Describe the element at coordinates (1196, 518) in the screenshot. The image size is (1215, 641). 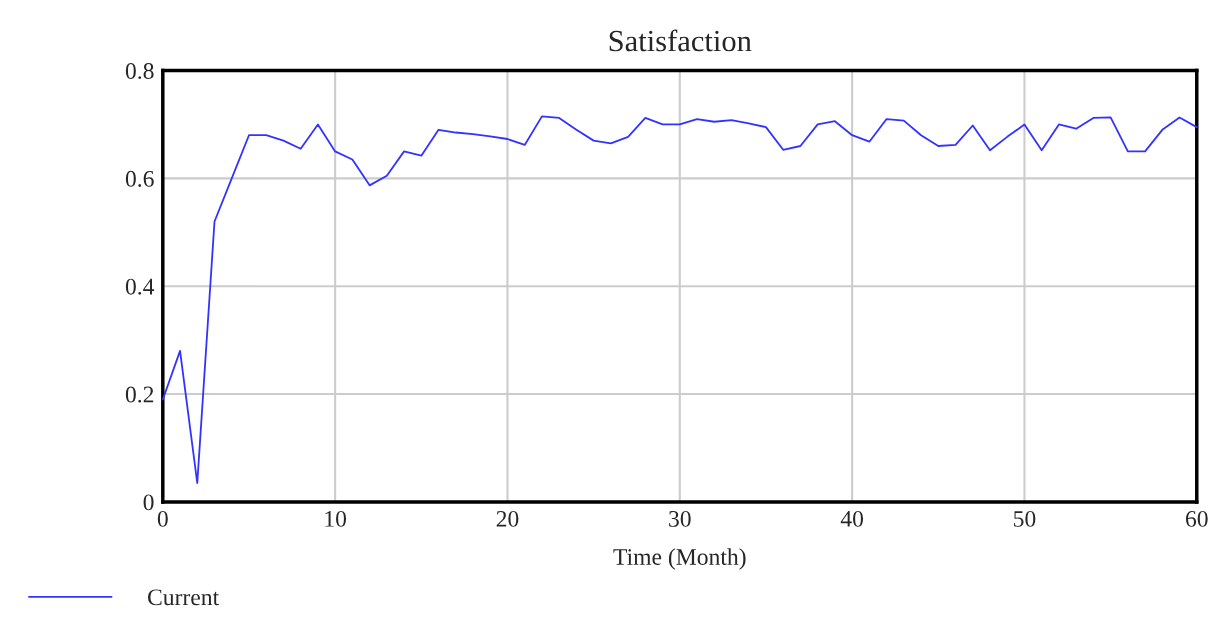
I see `x-tick-label: 60` at that location.